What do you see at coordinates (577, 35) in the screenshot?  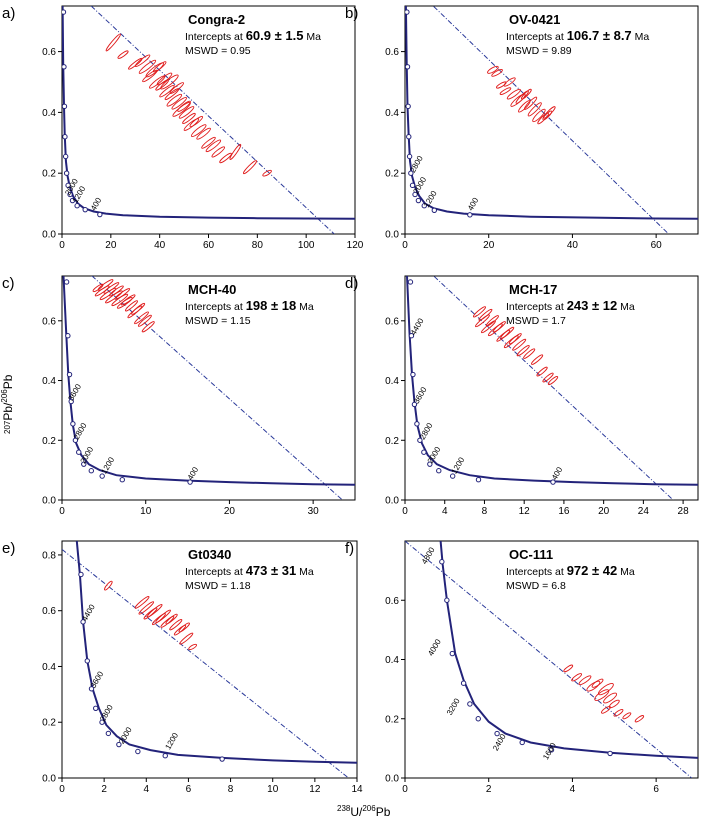 I see `intercept-text: Intercepts at 106.7 ± 8.7 Ma` at bounding box center [577, 35].